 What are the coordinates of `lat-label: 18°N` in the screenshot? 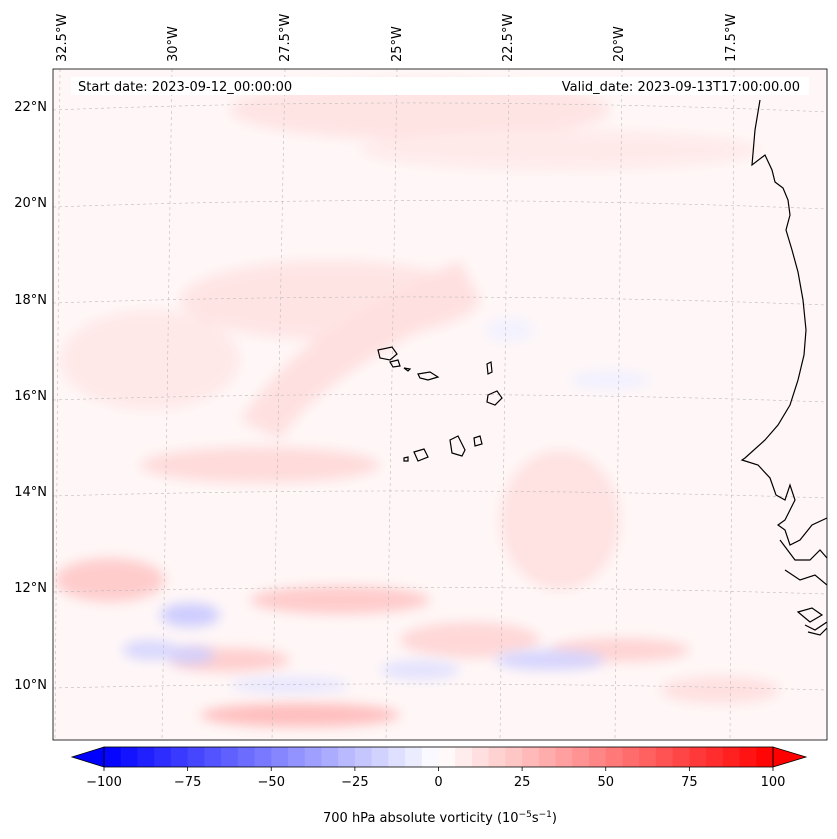 It's located at (30, 300).